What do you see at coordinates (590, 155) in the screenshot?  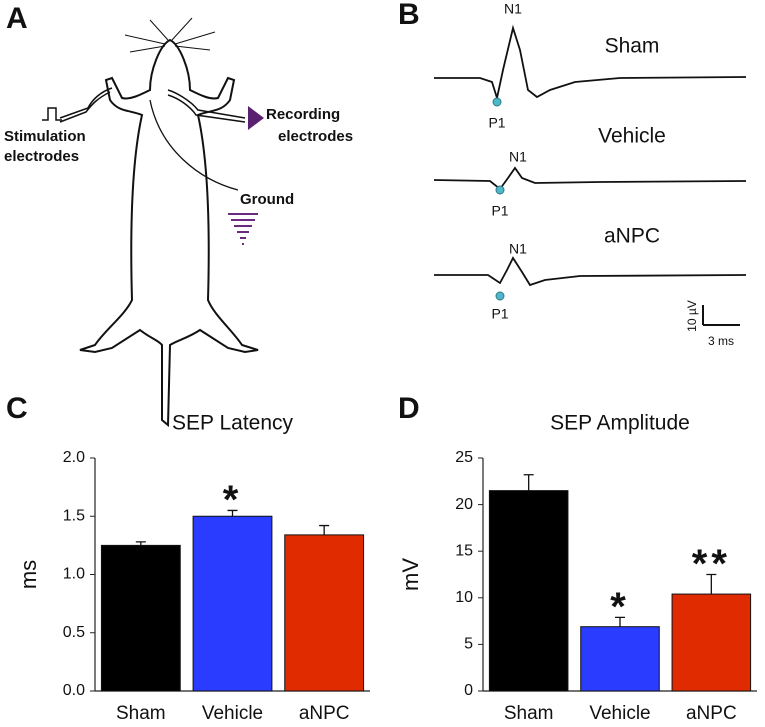 I see `sep-traces` at bounding box center [590, 155].